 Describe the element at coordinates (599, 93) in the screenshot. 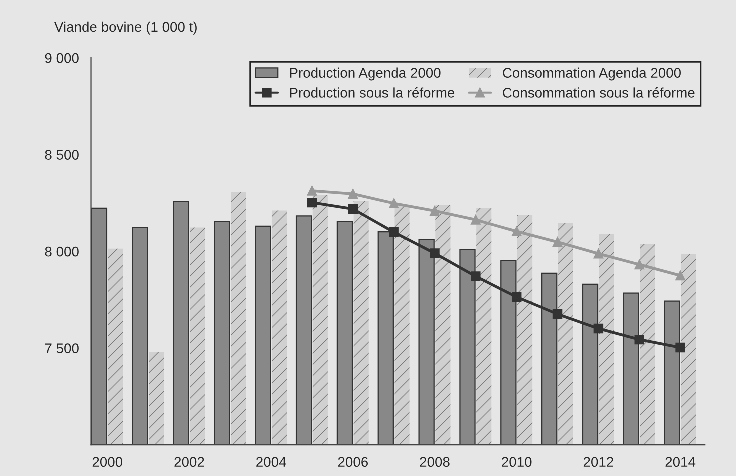

I see `legend-label: Consommation sous la réforme` at that location.